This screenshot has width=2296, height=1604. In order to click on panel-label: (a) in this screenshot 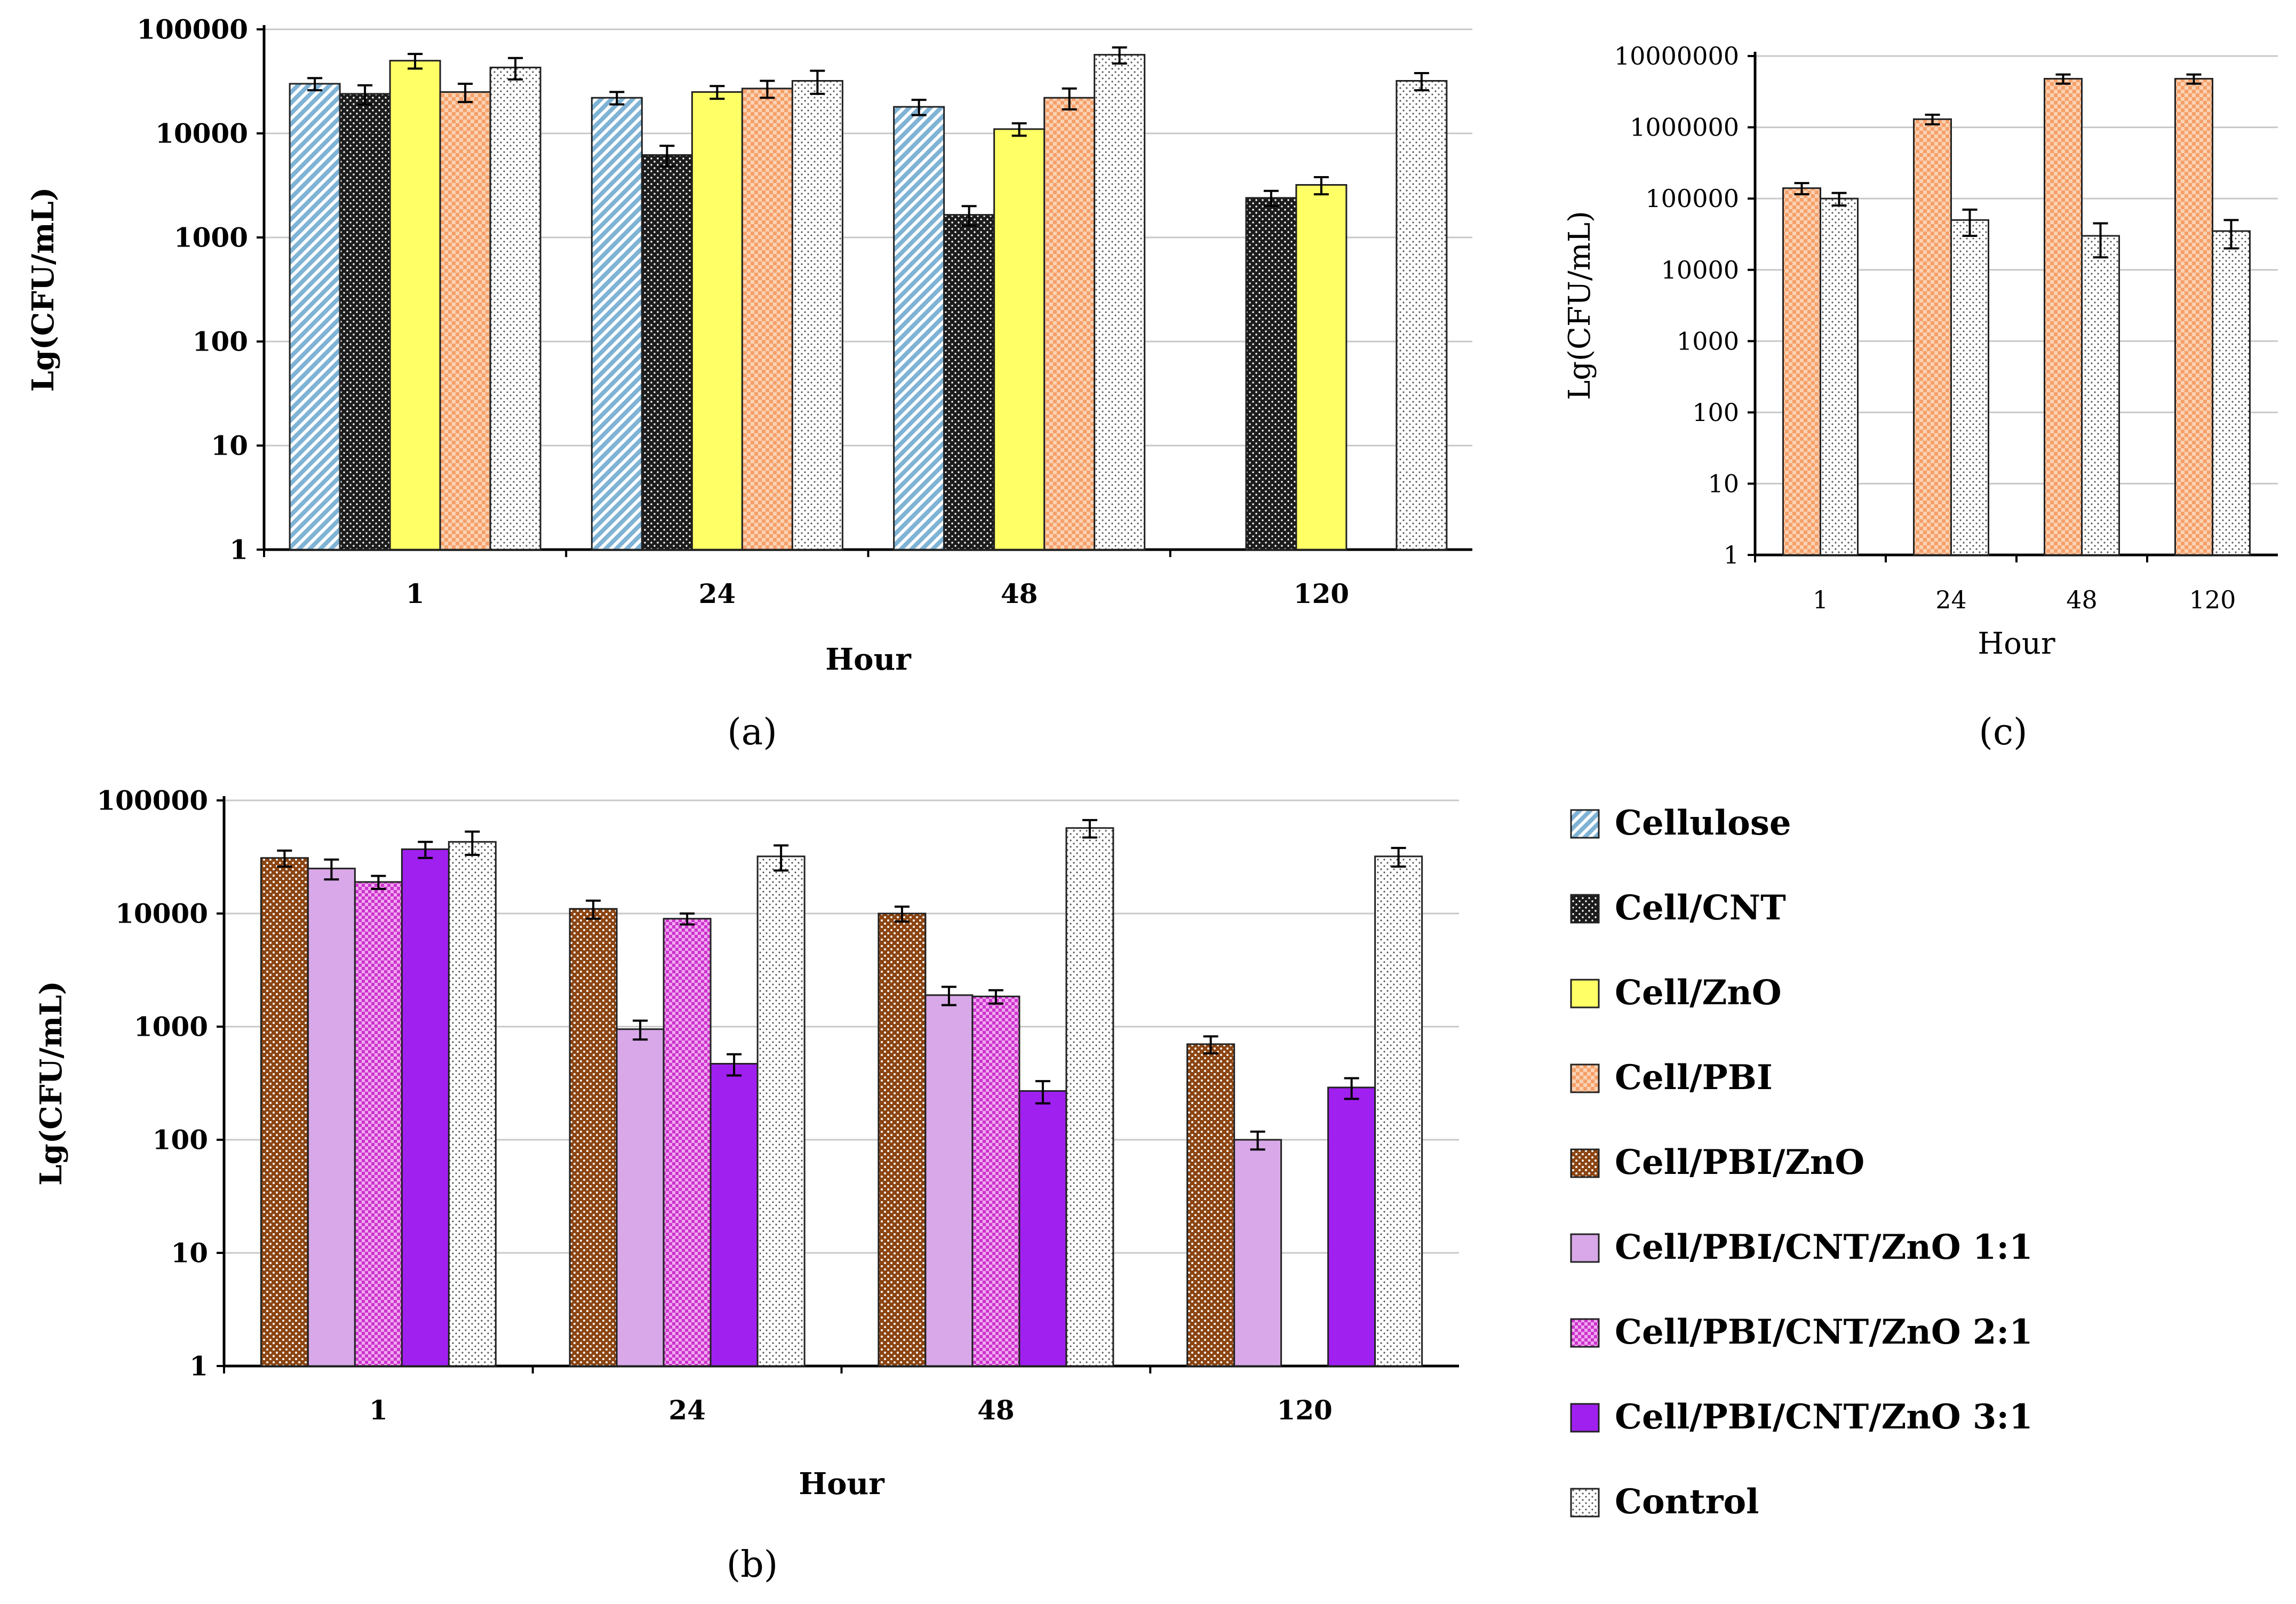, I will do `click(752, 732)`.